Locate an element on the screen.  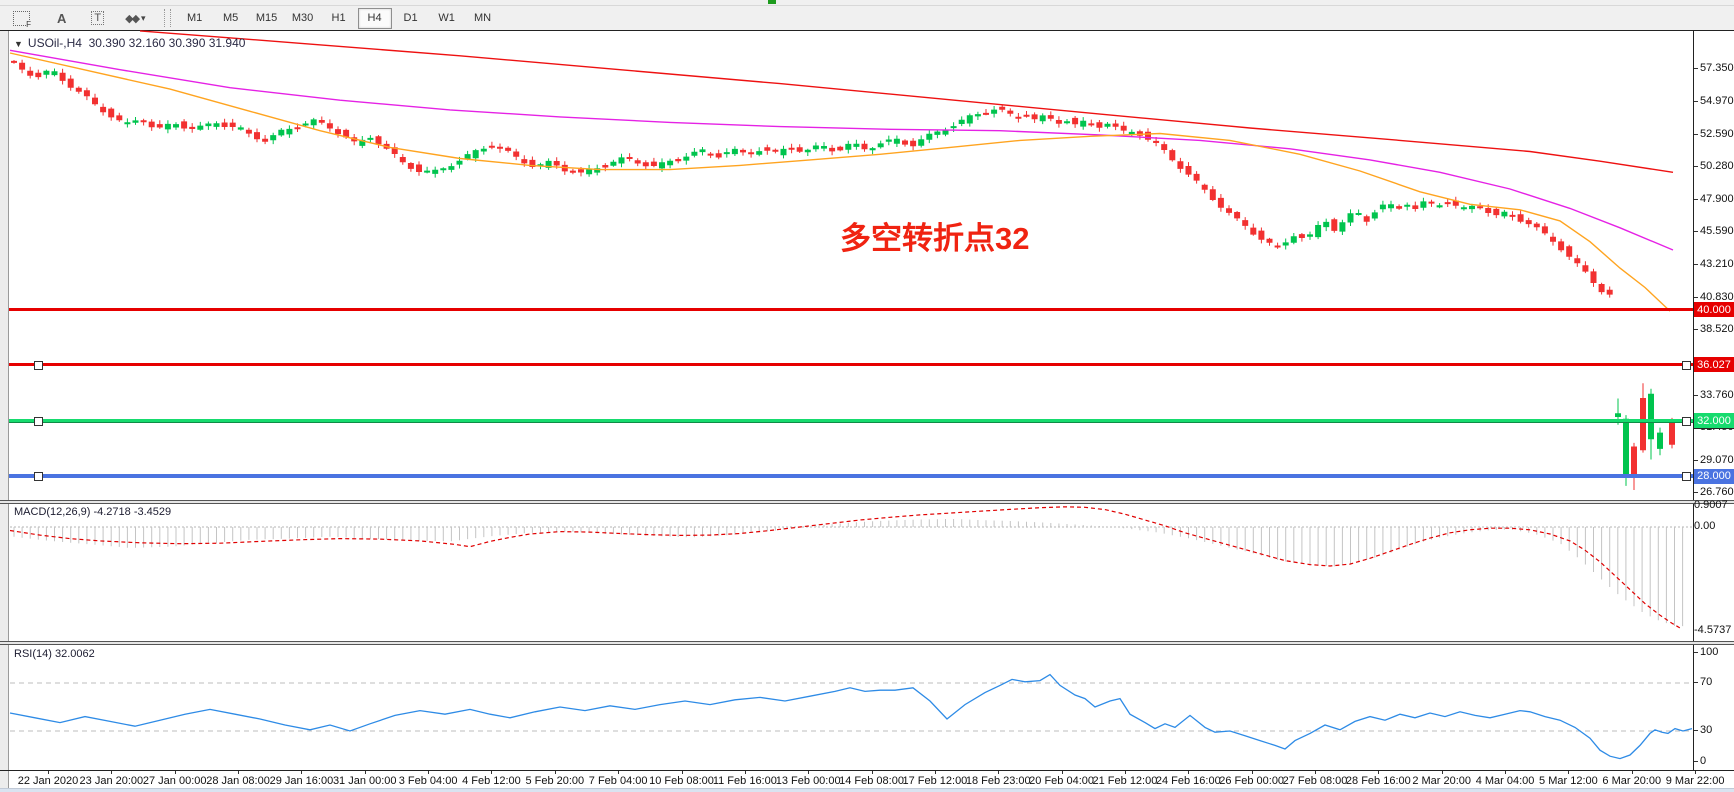
rsi-indicator-label: RSI(14) 32.0062 is located at coordinates (54, 654).